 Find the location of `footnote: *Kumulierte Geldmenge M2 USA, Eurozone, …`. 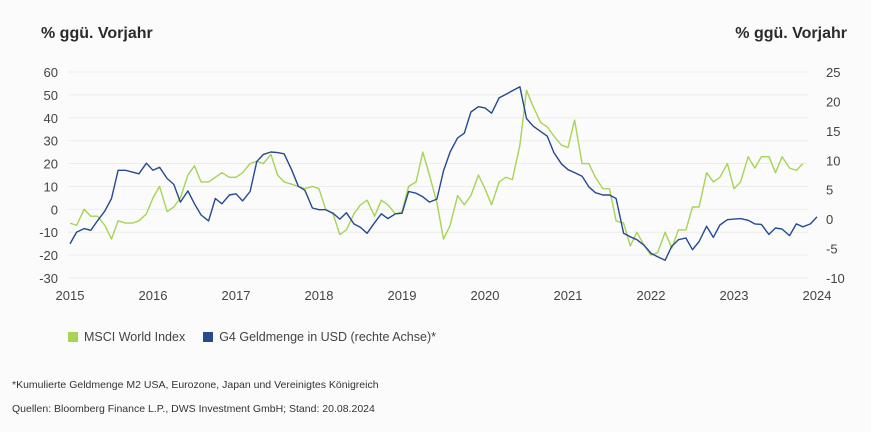

footnote: *Kumulierte Geldmenge M2 USA, Eurozone, … is located at coordinates (195, 385).